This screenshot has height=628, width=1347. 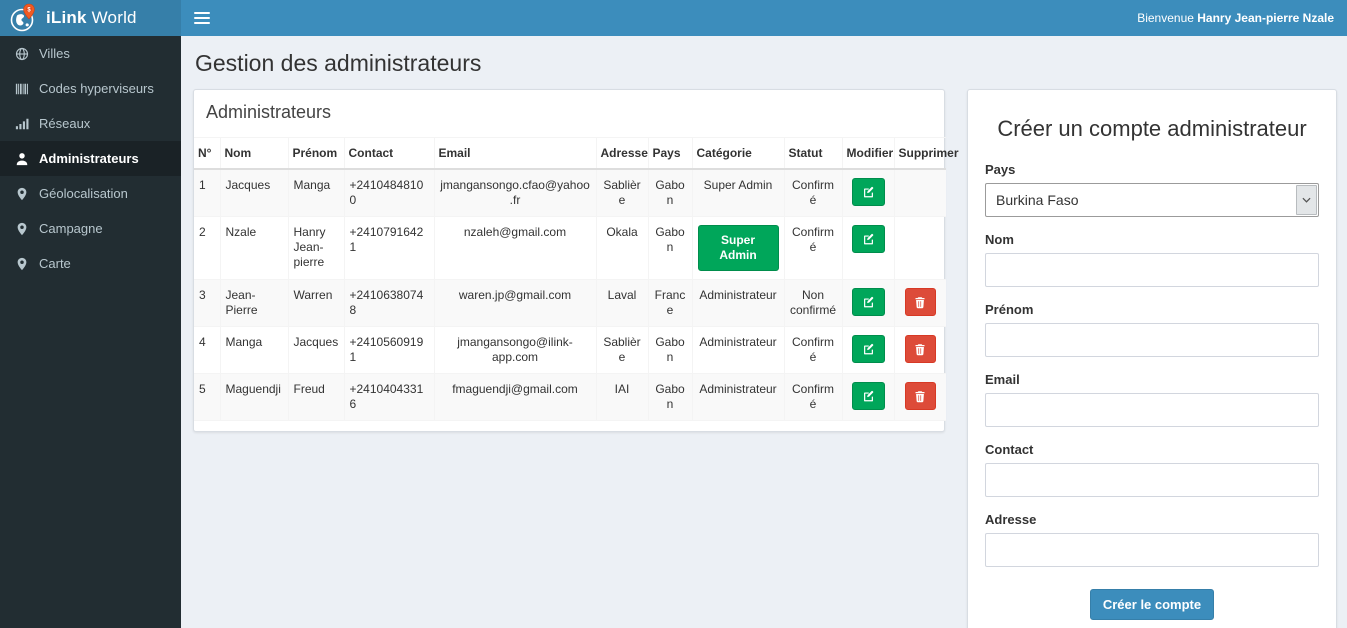 I want to click on cell-prenom: Warren, so click(x=316, y=303).